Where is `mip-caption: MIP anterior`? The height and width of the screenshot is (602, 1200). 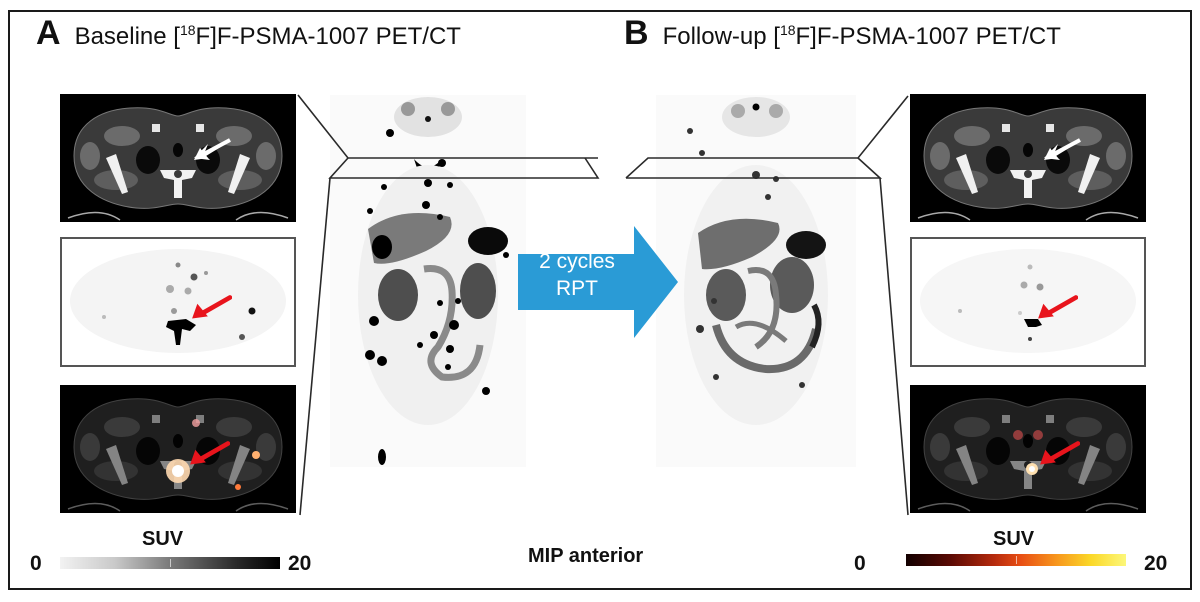 mip-caption: MIP anterior is located at coordinates (586, 556).